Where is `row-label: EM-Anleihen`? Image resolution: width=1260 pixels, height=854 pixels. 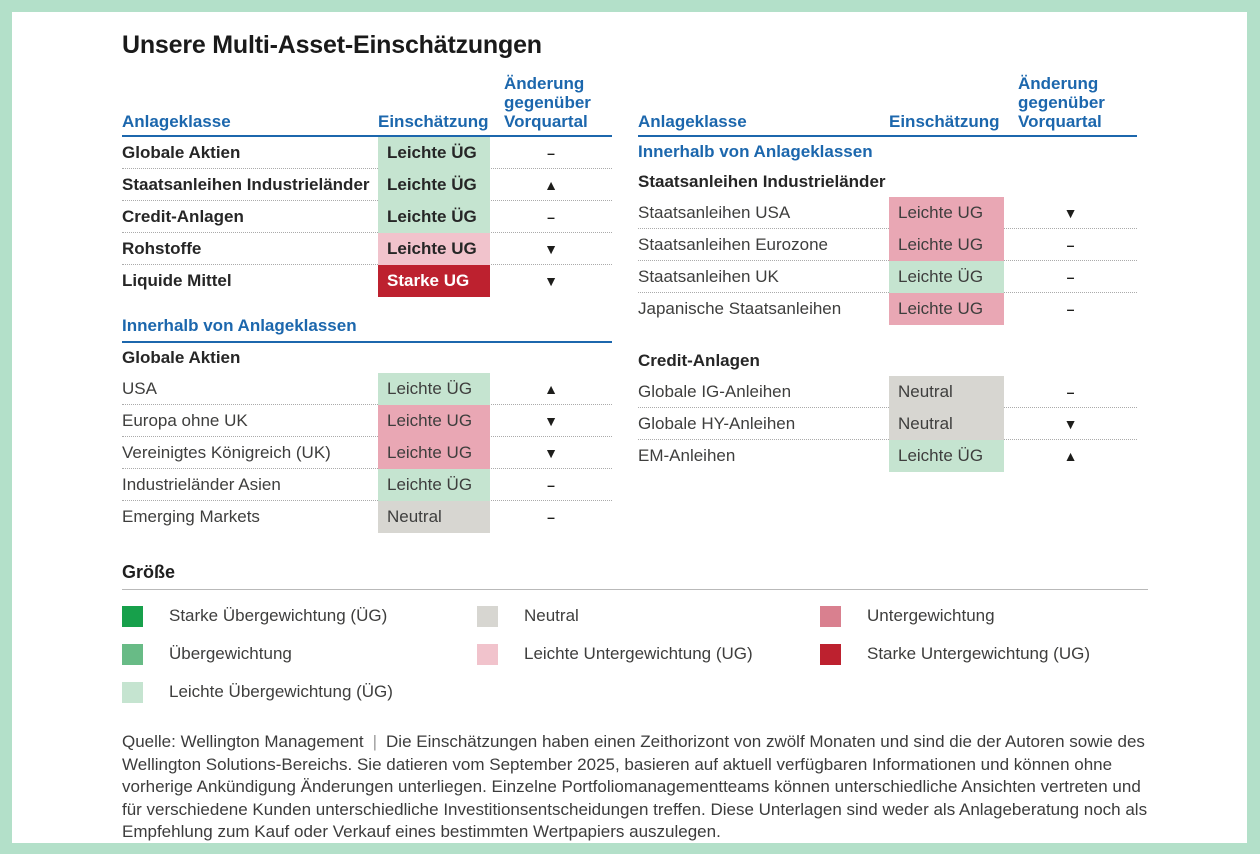
row-label: EM-Anleihen is located at coordinates (687, 455).